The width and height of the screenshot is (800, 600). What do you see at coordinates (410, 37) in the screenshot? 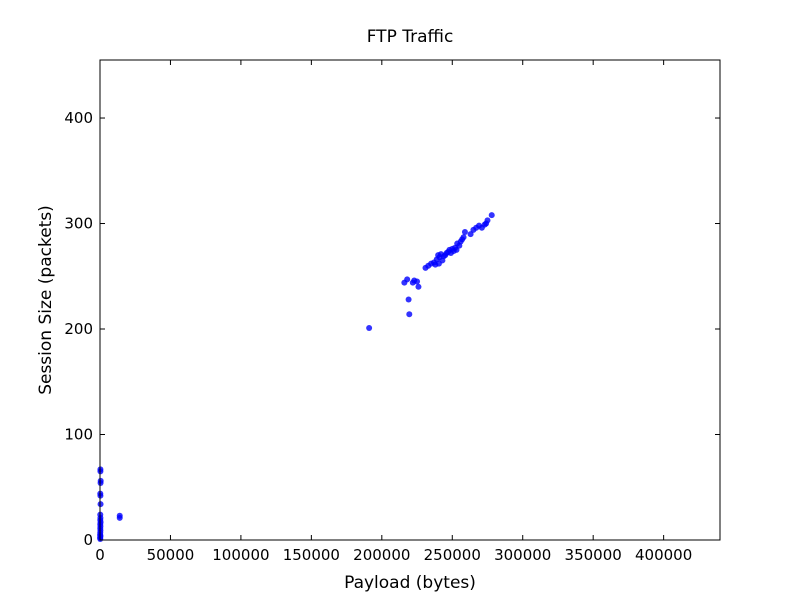
I see `chart-title: FTP Traffic` at bounding box center [410, 37].